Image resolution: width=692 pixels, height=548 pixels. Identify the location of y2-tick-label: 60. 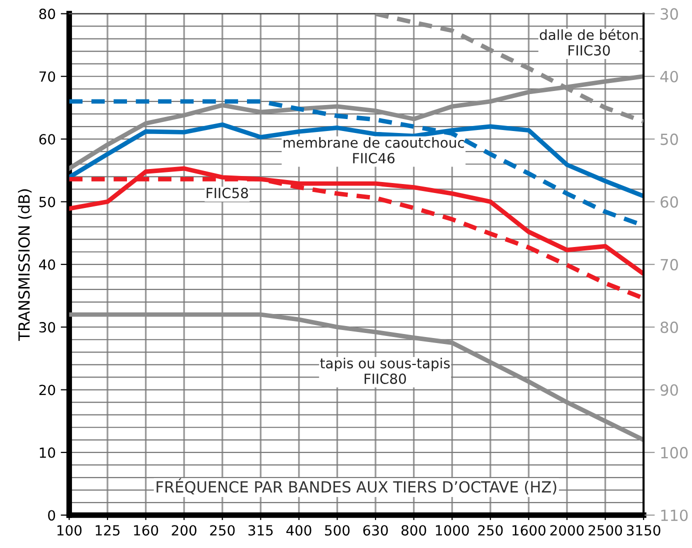
(669, 202).